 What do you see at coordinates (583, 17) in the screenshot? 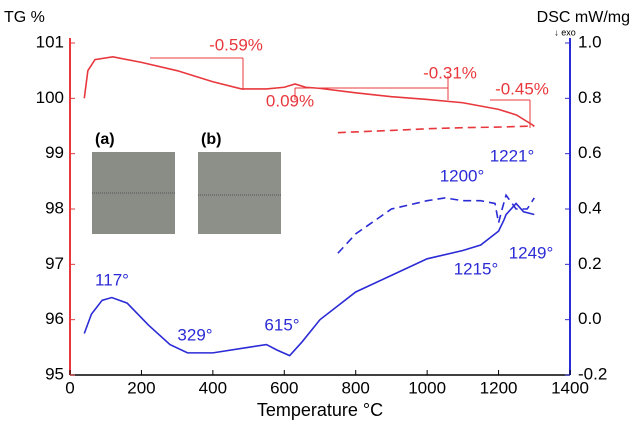
I see `y2-axis-title: DSC mW/mg` at bounding box center [583, 17].